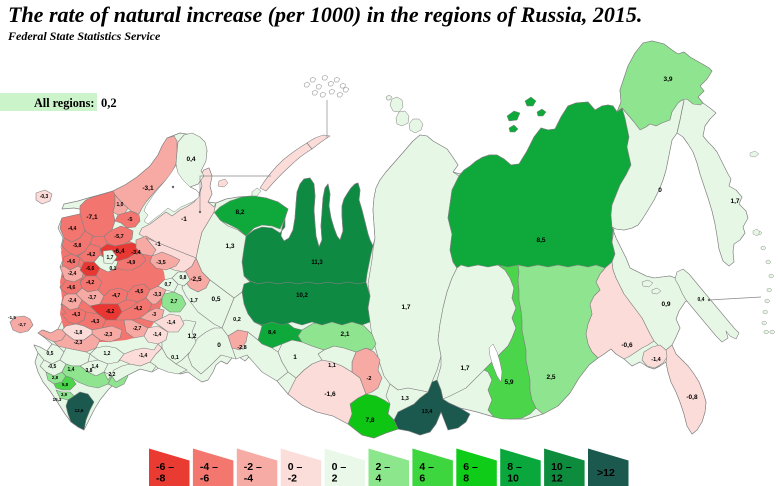 This screenshot has height=486, width=780. What do you see at coordinates (72, 229) in the screenshot?
I see `svg-text: -4,4` at bounding box center [72, 229].